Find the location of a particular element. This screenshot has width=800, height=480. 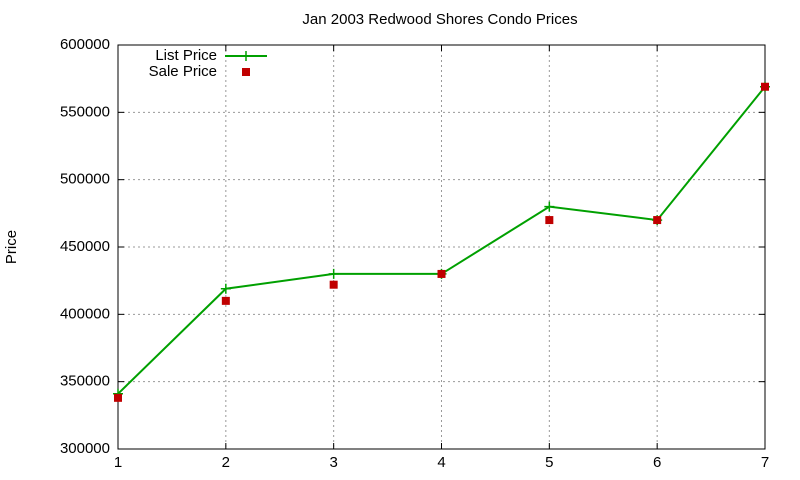

x-tick-label: 4 is located at coordinates (441, 462).